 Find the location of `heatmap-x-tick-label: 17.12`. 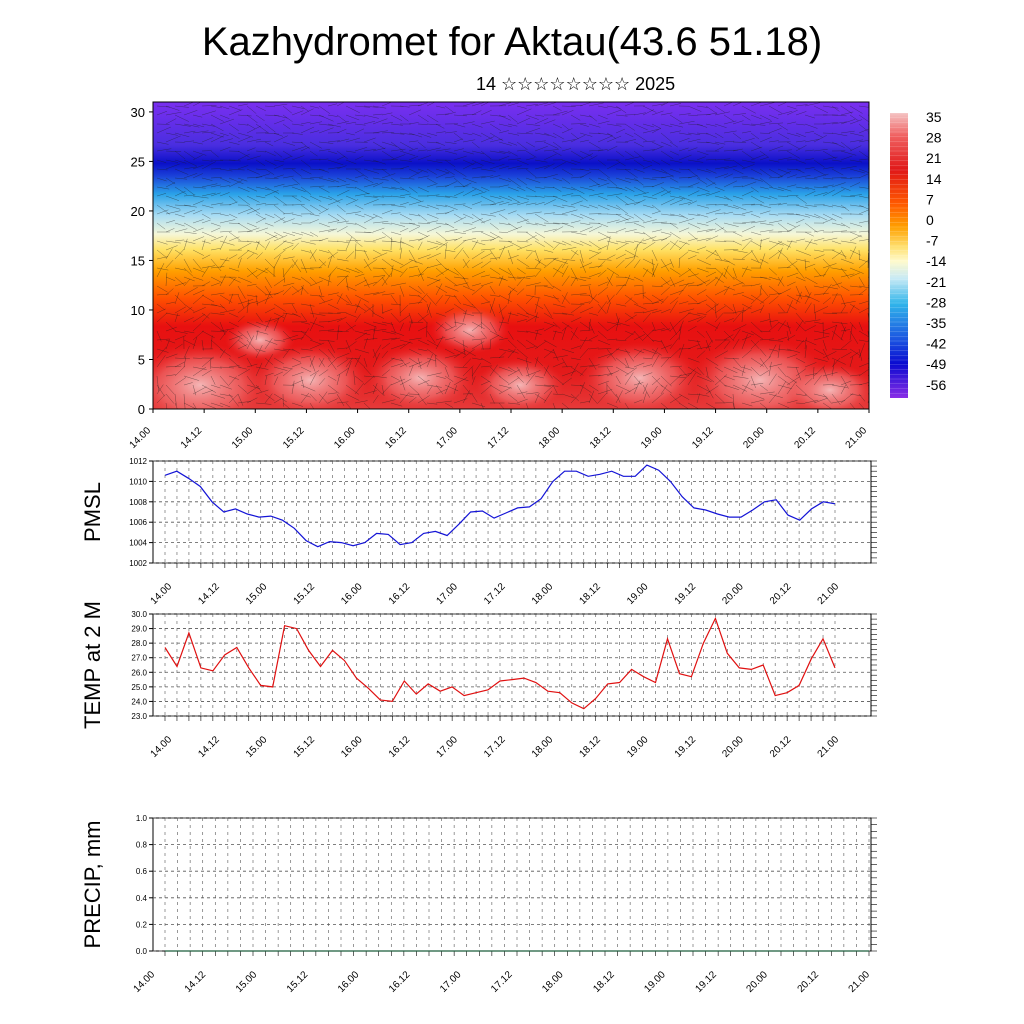

heatmap-x-tick-label: 17.12 is located at coordinates (499, 438).